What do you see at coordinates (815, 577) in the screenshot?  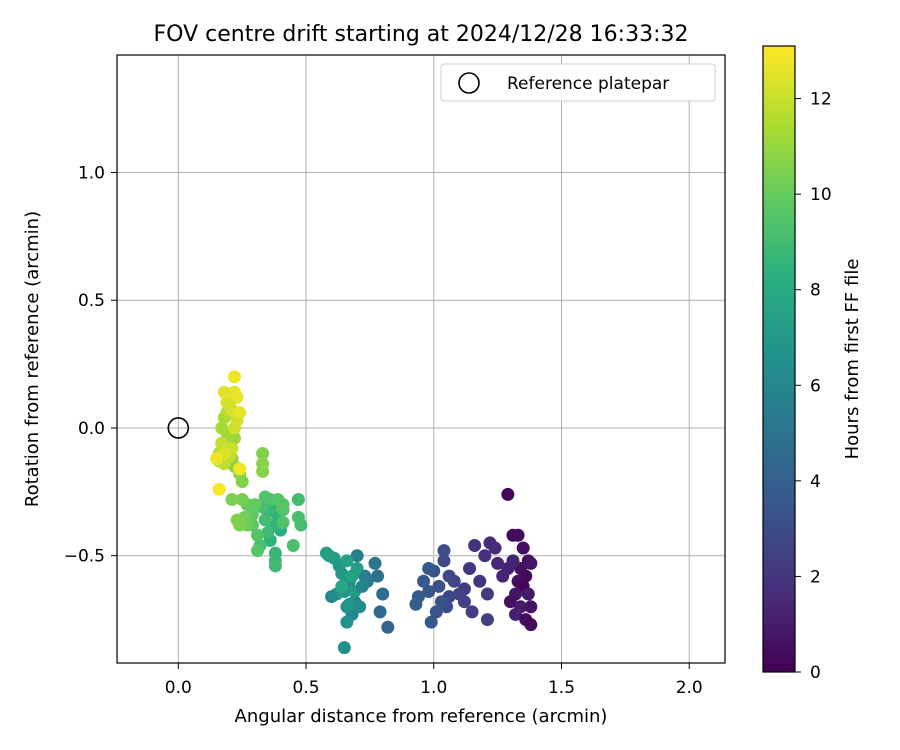 I see `colorbar-tick-label: 2` at bounding box center [815, 577].